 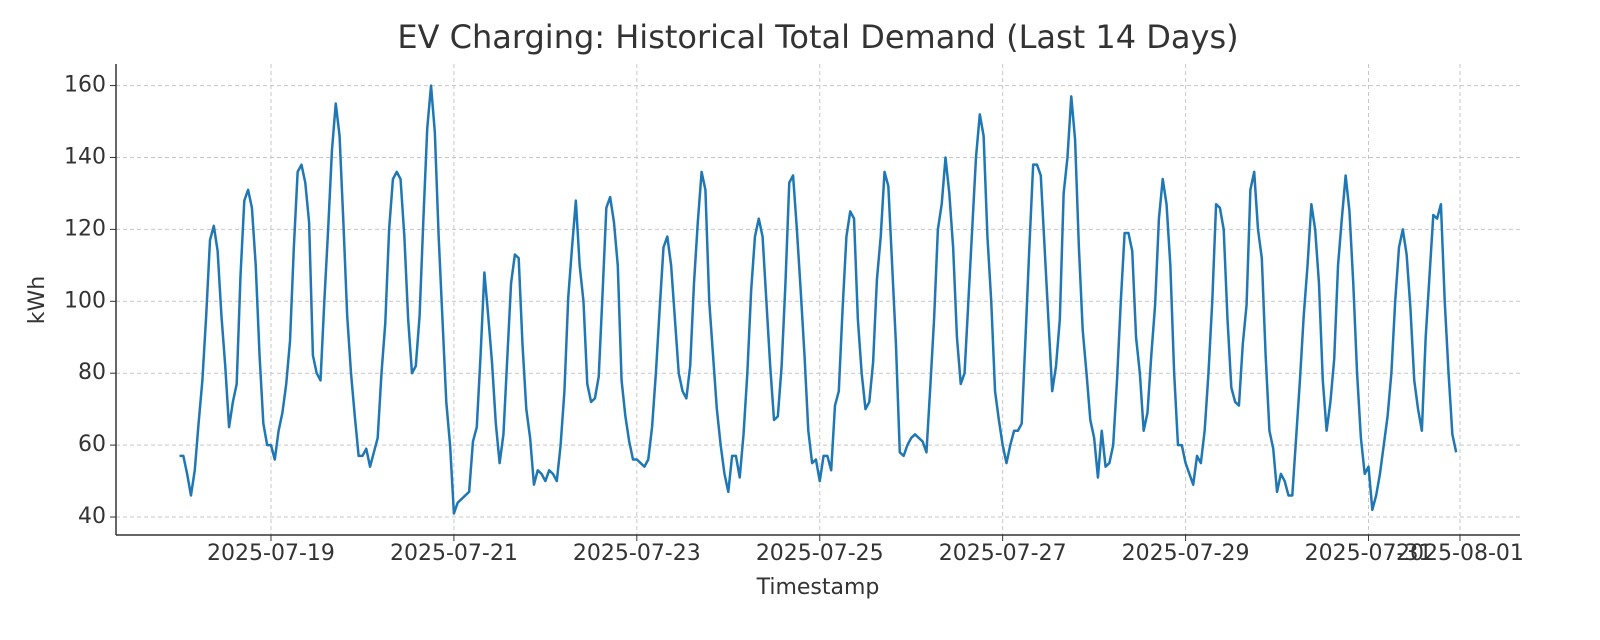 I want to click on y-tick-label: 100, so click(x=85, y=300).